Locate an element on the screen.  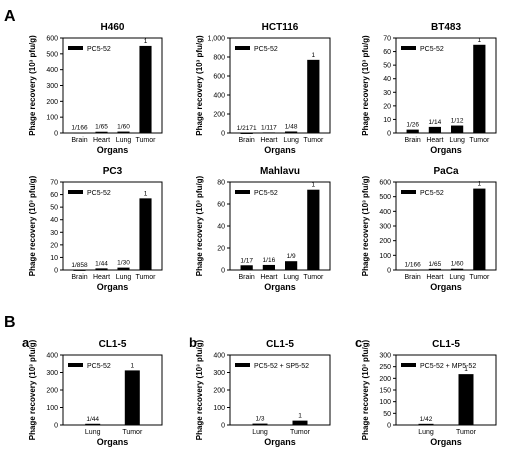
data-label: 1/12 is located at coordinates (457, 121).